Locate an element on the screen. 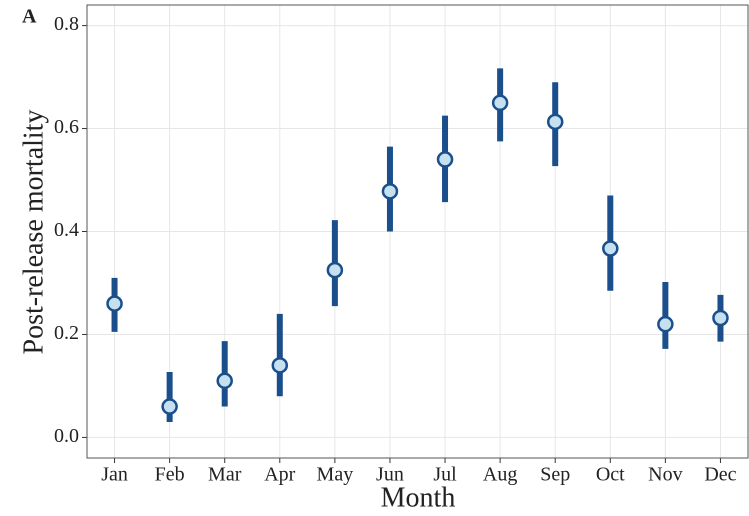  x-tick-label: Jun is located at coordinates (390, 475).